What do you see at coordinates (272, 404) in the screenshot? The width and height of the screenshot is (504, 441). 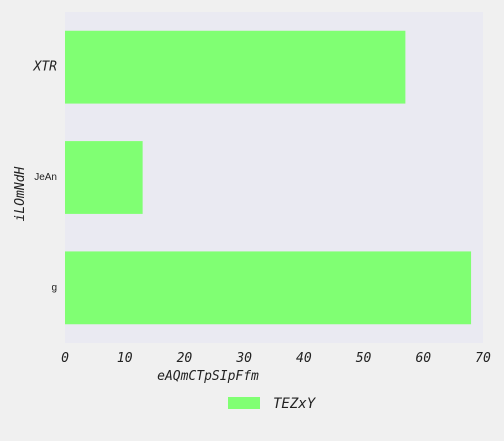 I see `legend: TEZxY` at bounding box center [272, 404].